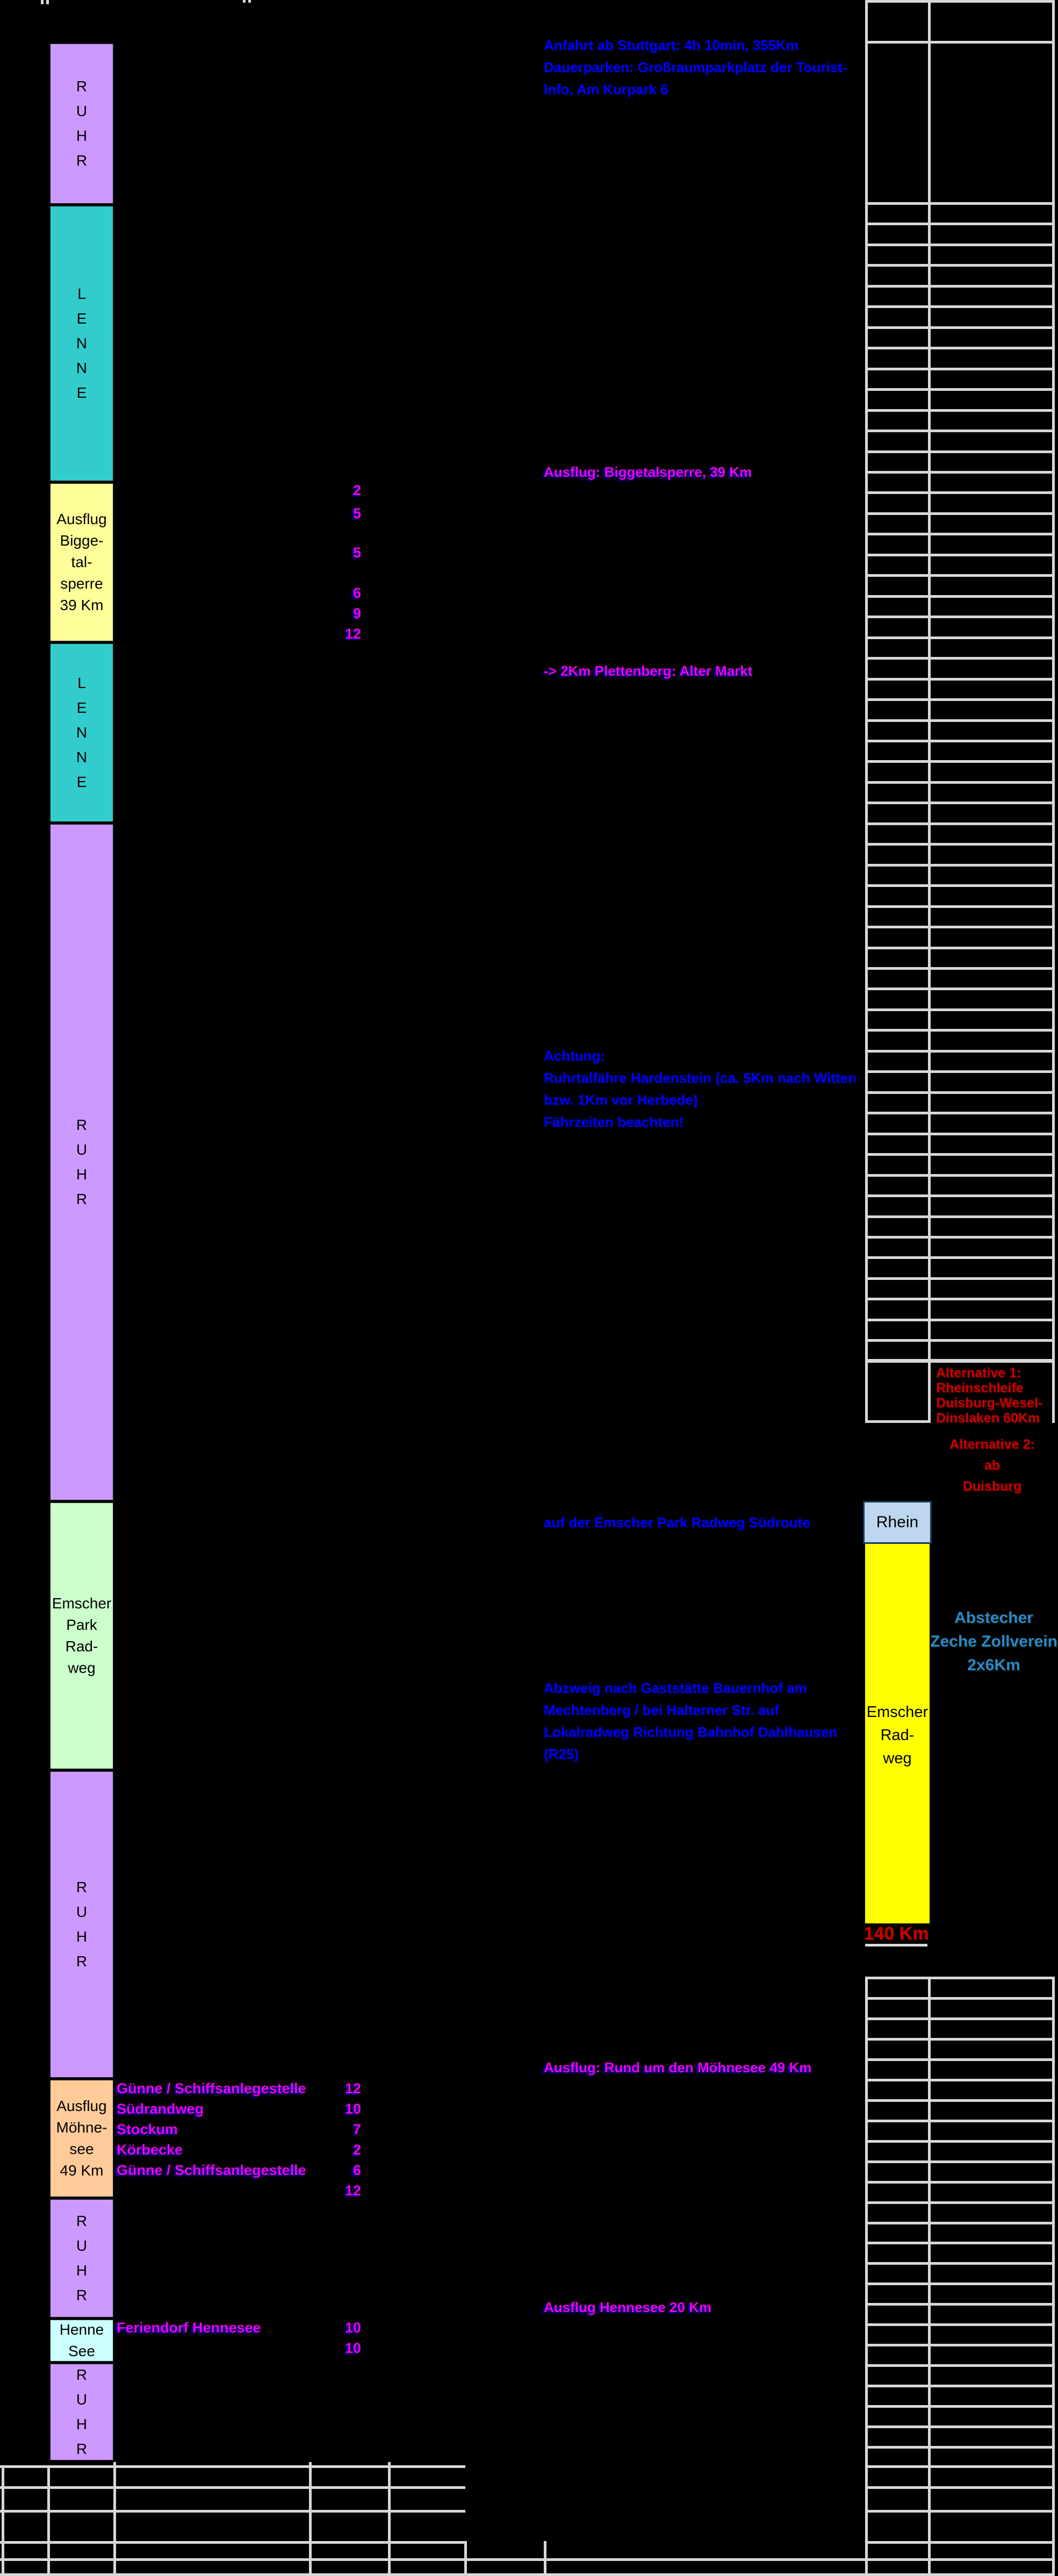 The image size is (1058, 2576). What do you see at coordinates (628, 2307) in the screenshot?
I see `note-ausflug-hennesee: Ausflug Hennesee 20 Km` at bounding box center [628, 2307].